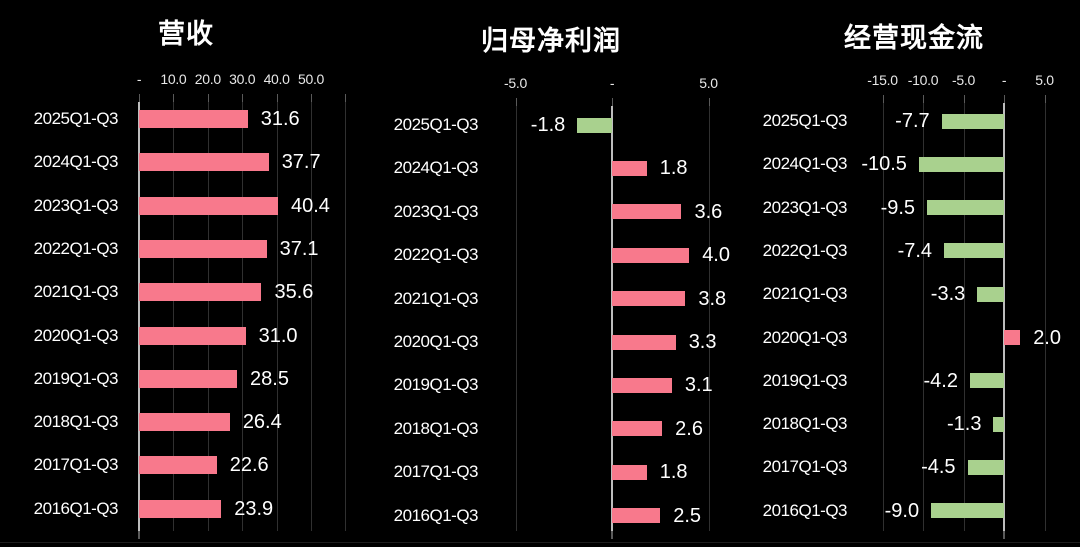  Describe the element at coordinates (1047, 337) in the screenshot. I see `value-label: 2.0` at that location.